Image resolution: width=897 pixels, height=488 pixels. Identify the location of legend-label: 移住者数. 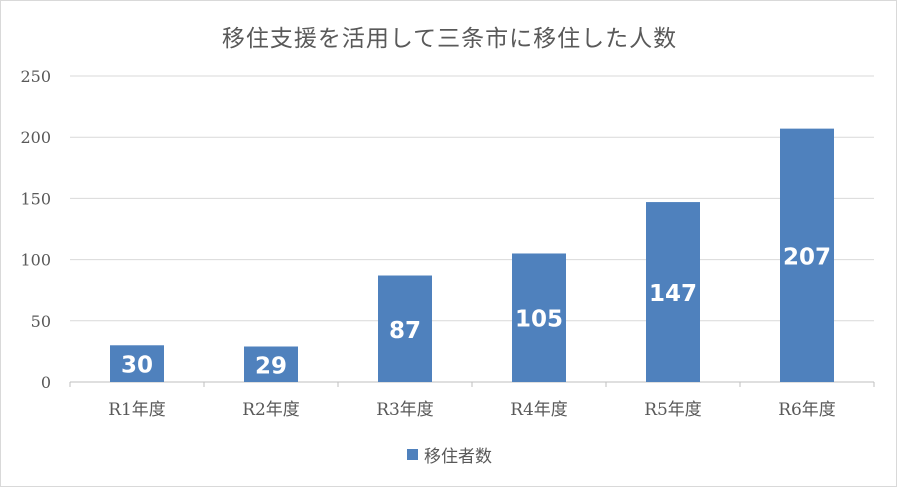
(458, 457).